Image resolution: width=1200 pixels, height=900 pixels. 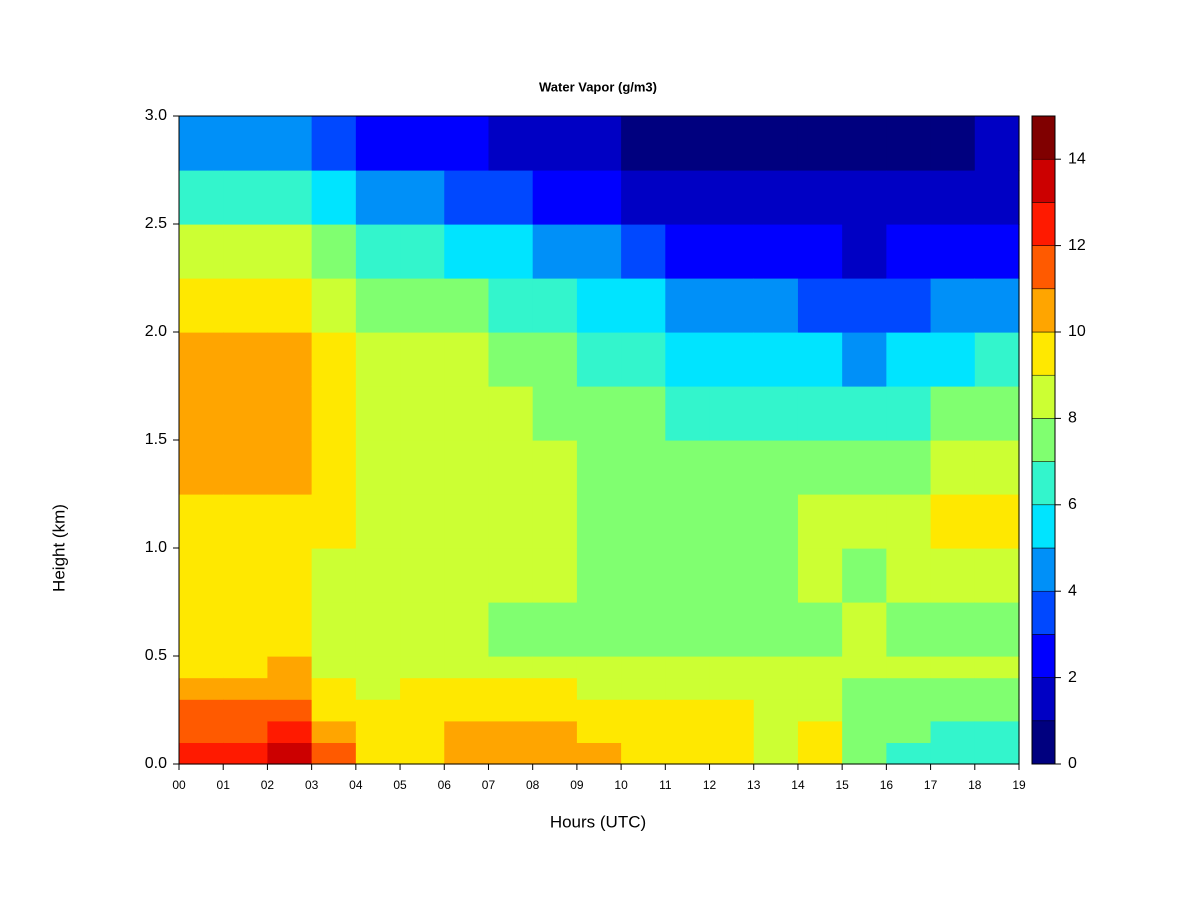 I want to click on colorbar-tick-label: 14, so click(x=1077, y=158).